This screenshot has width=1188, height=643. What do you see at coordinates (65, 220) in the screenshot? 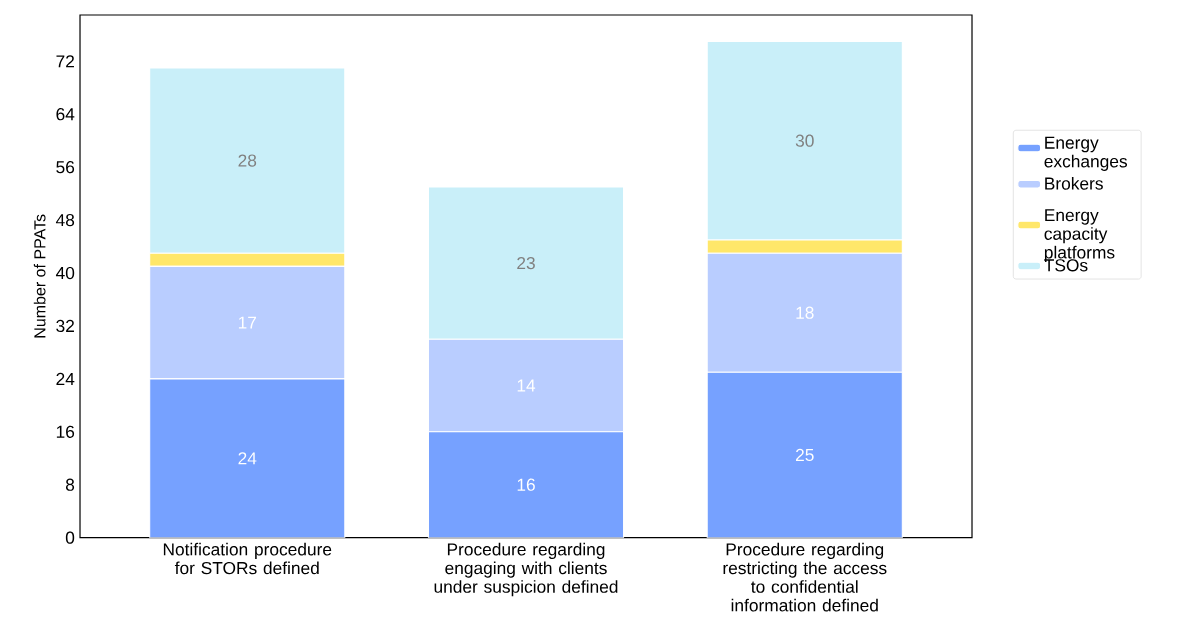
I see `y-tick-label: 48` at bounding box center [65, 220].